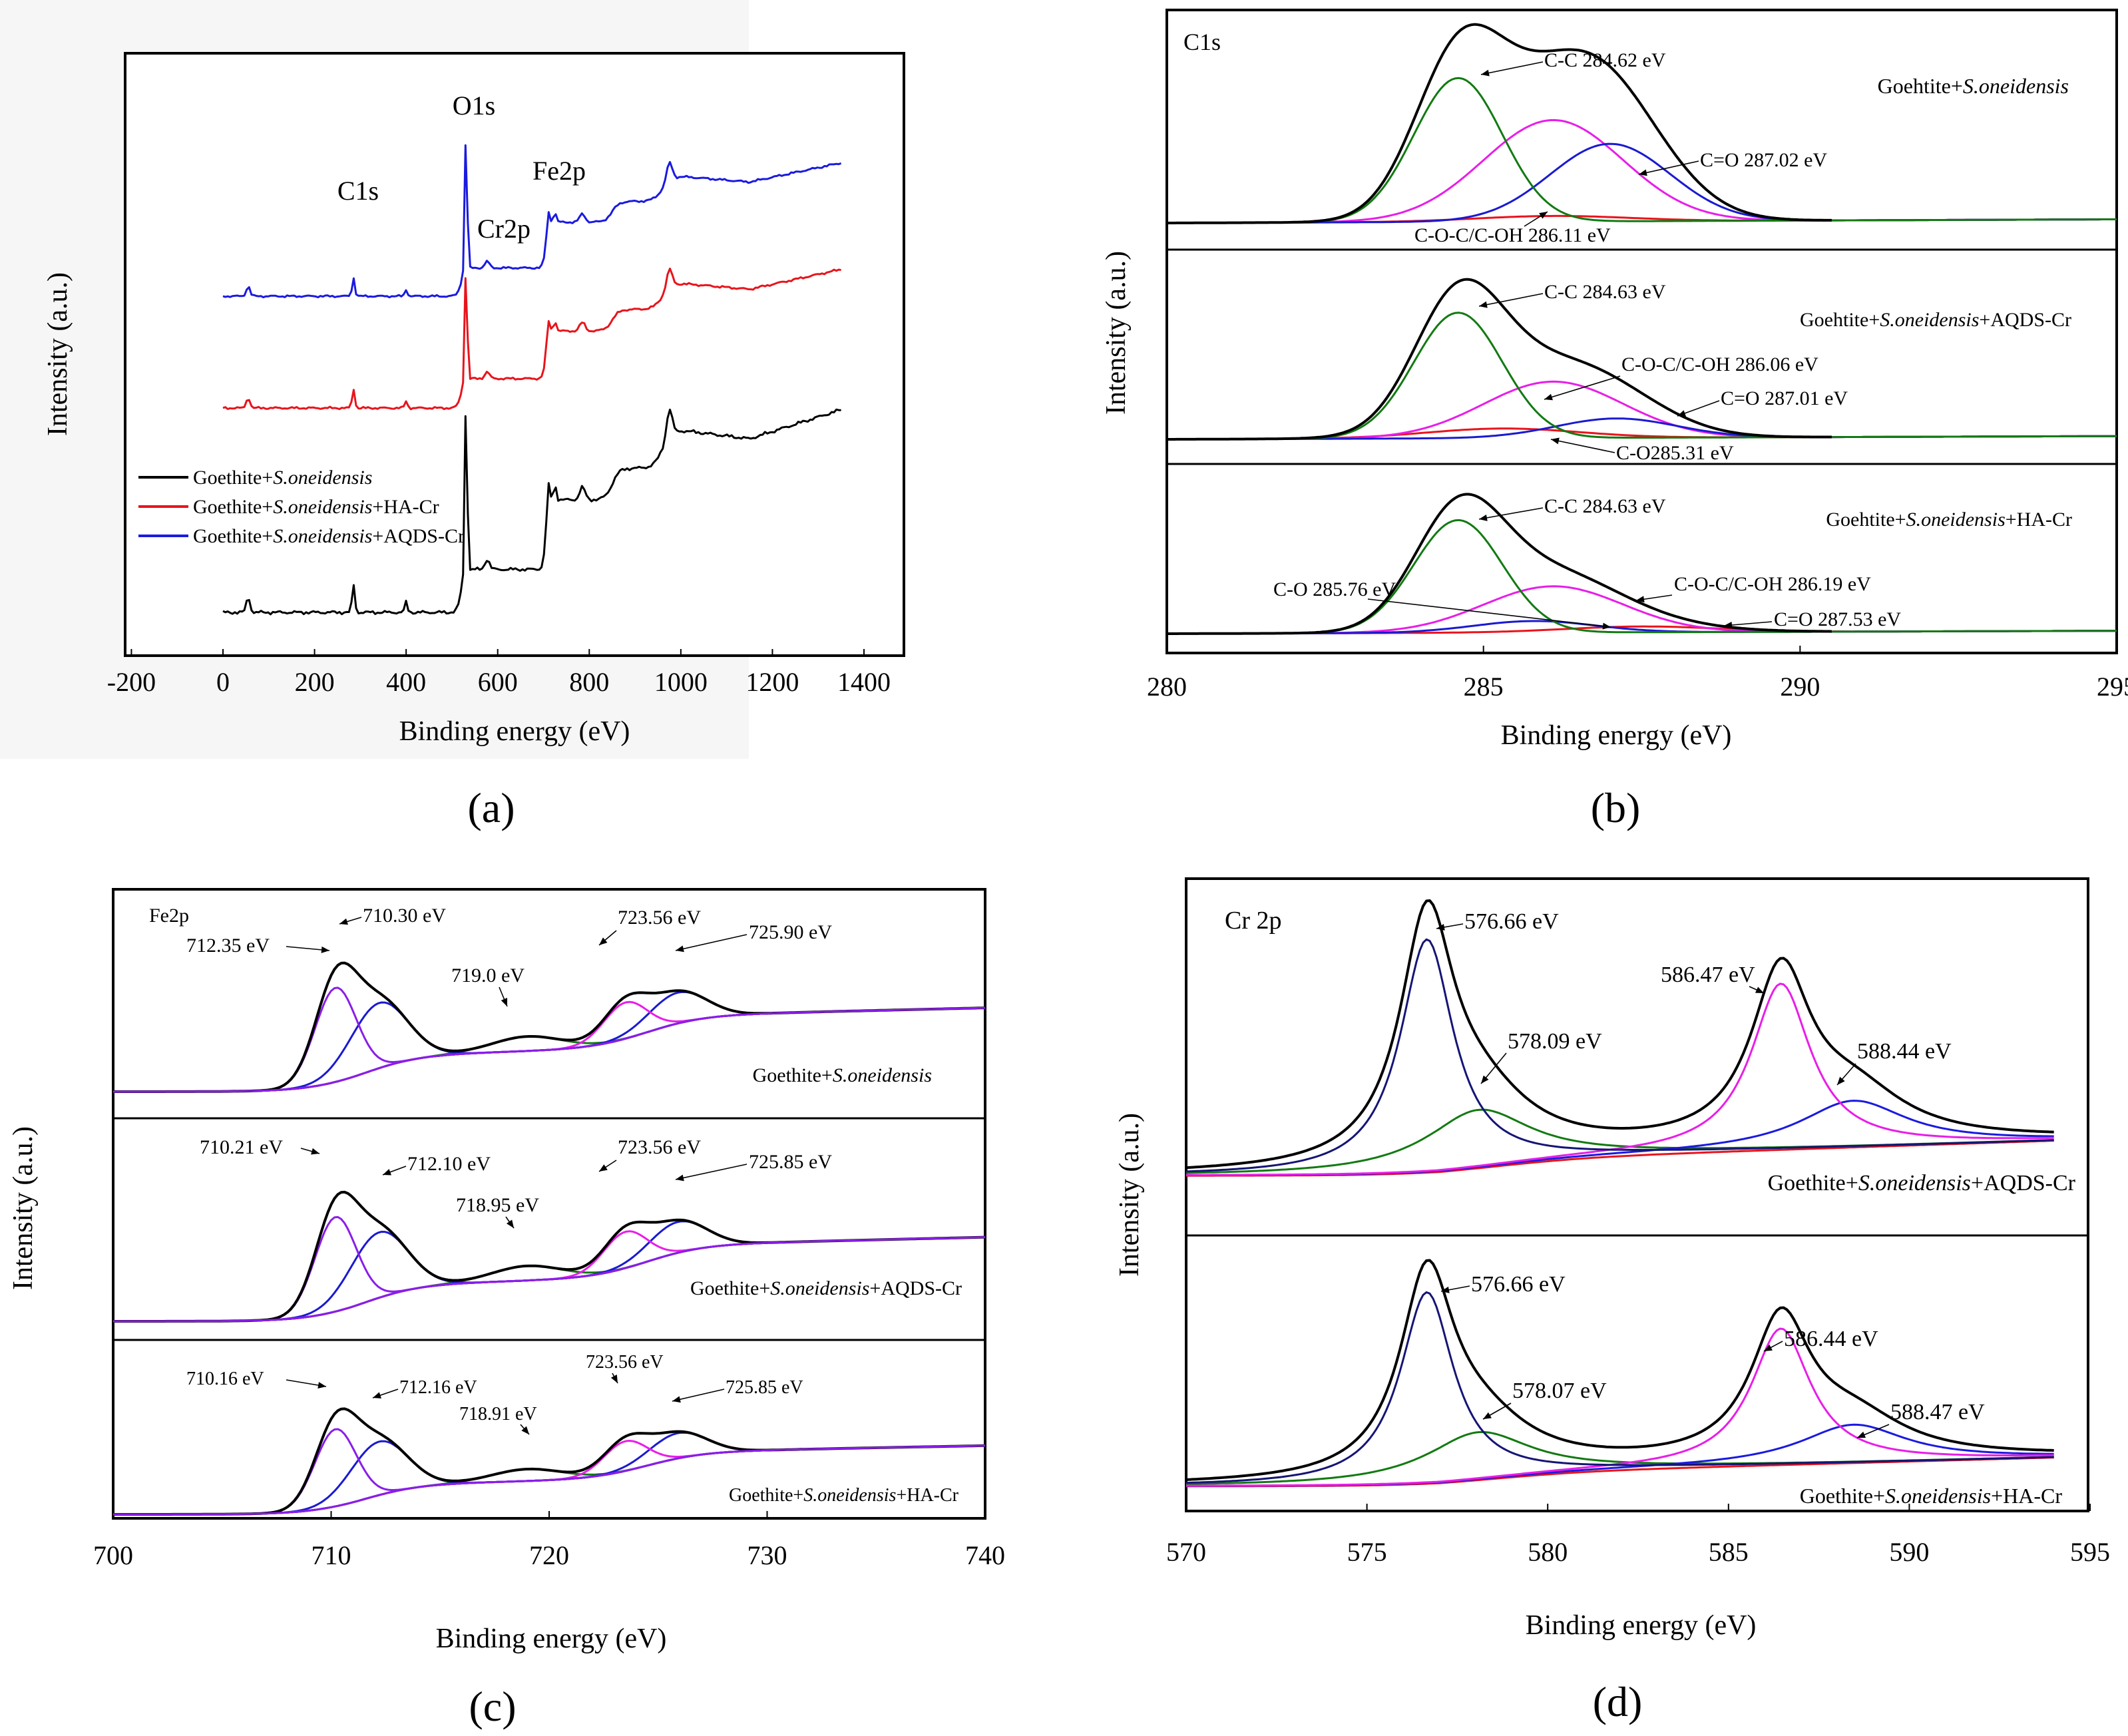 This screenshot has width=2128, height=1736. Describe the element at coordinates (1559, 1391) in the screenshot. I see `panel-d-annotation: 578.07 eV` at that location.